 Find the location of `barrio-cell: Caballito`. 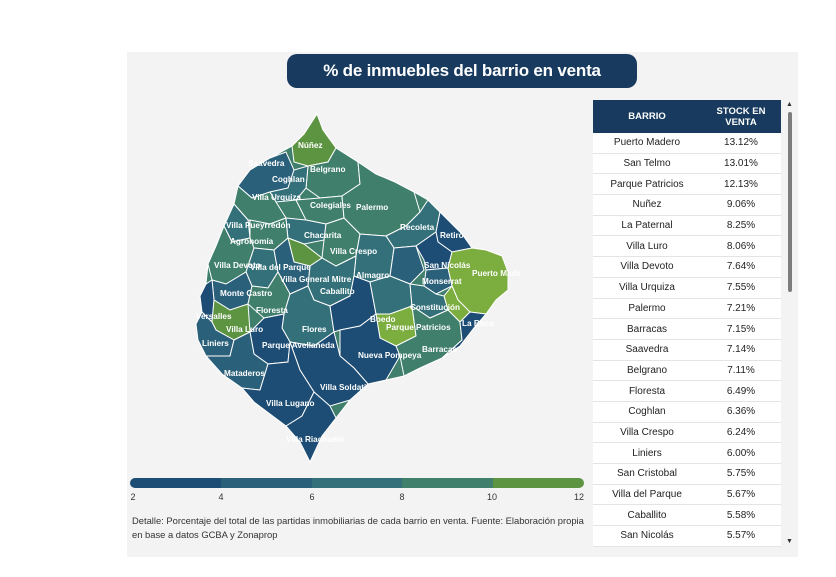

barrio-cell: Caballito is located at coordinates (647, 515).